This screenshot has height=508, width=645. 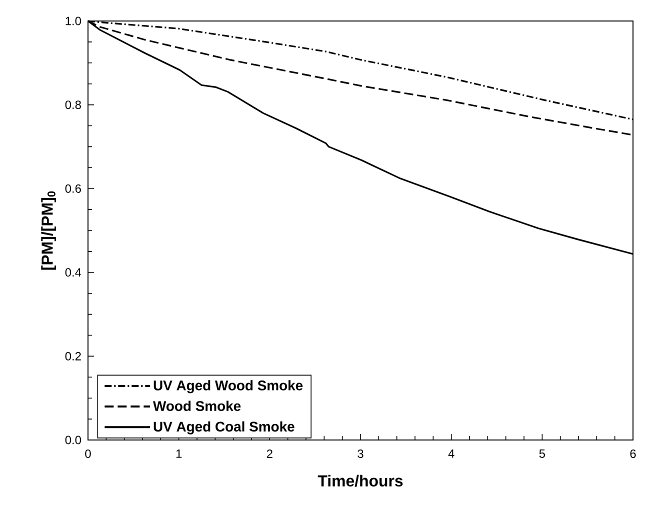 What do you see at coordinates (73, 188) in the screenshot?
I see `y-tick-label: 0.6` at bounding box center [73, 188].